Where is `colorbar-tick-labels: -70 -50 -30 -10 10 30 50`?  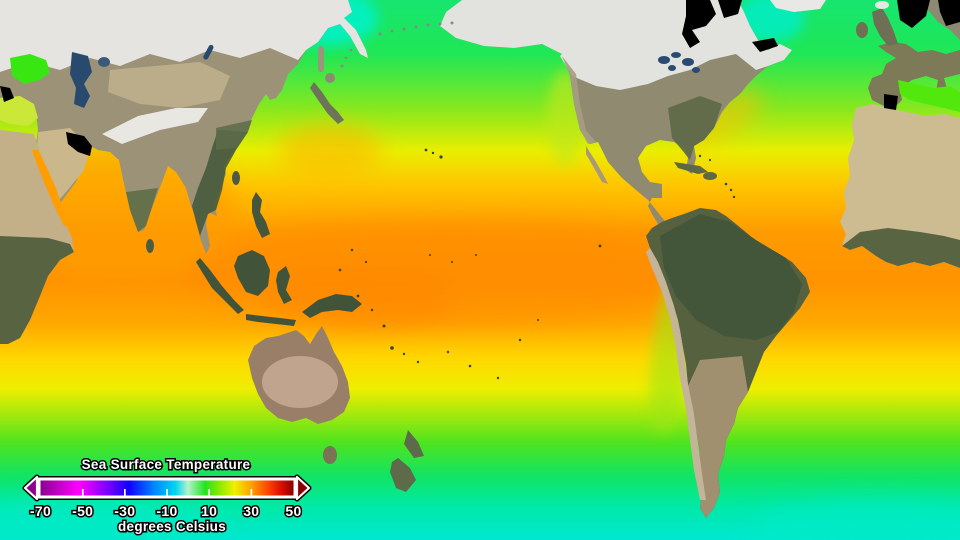 colorbar-tick-labels: -70 -50 -30 -10 10 30 50 is located at coordinates (165, 511).